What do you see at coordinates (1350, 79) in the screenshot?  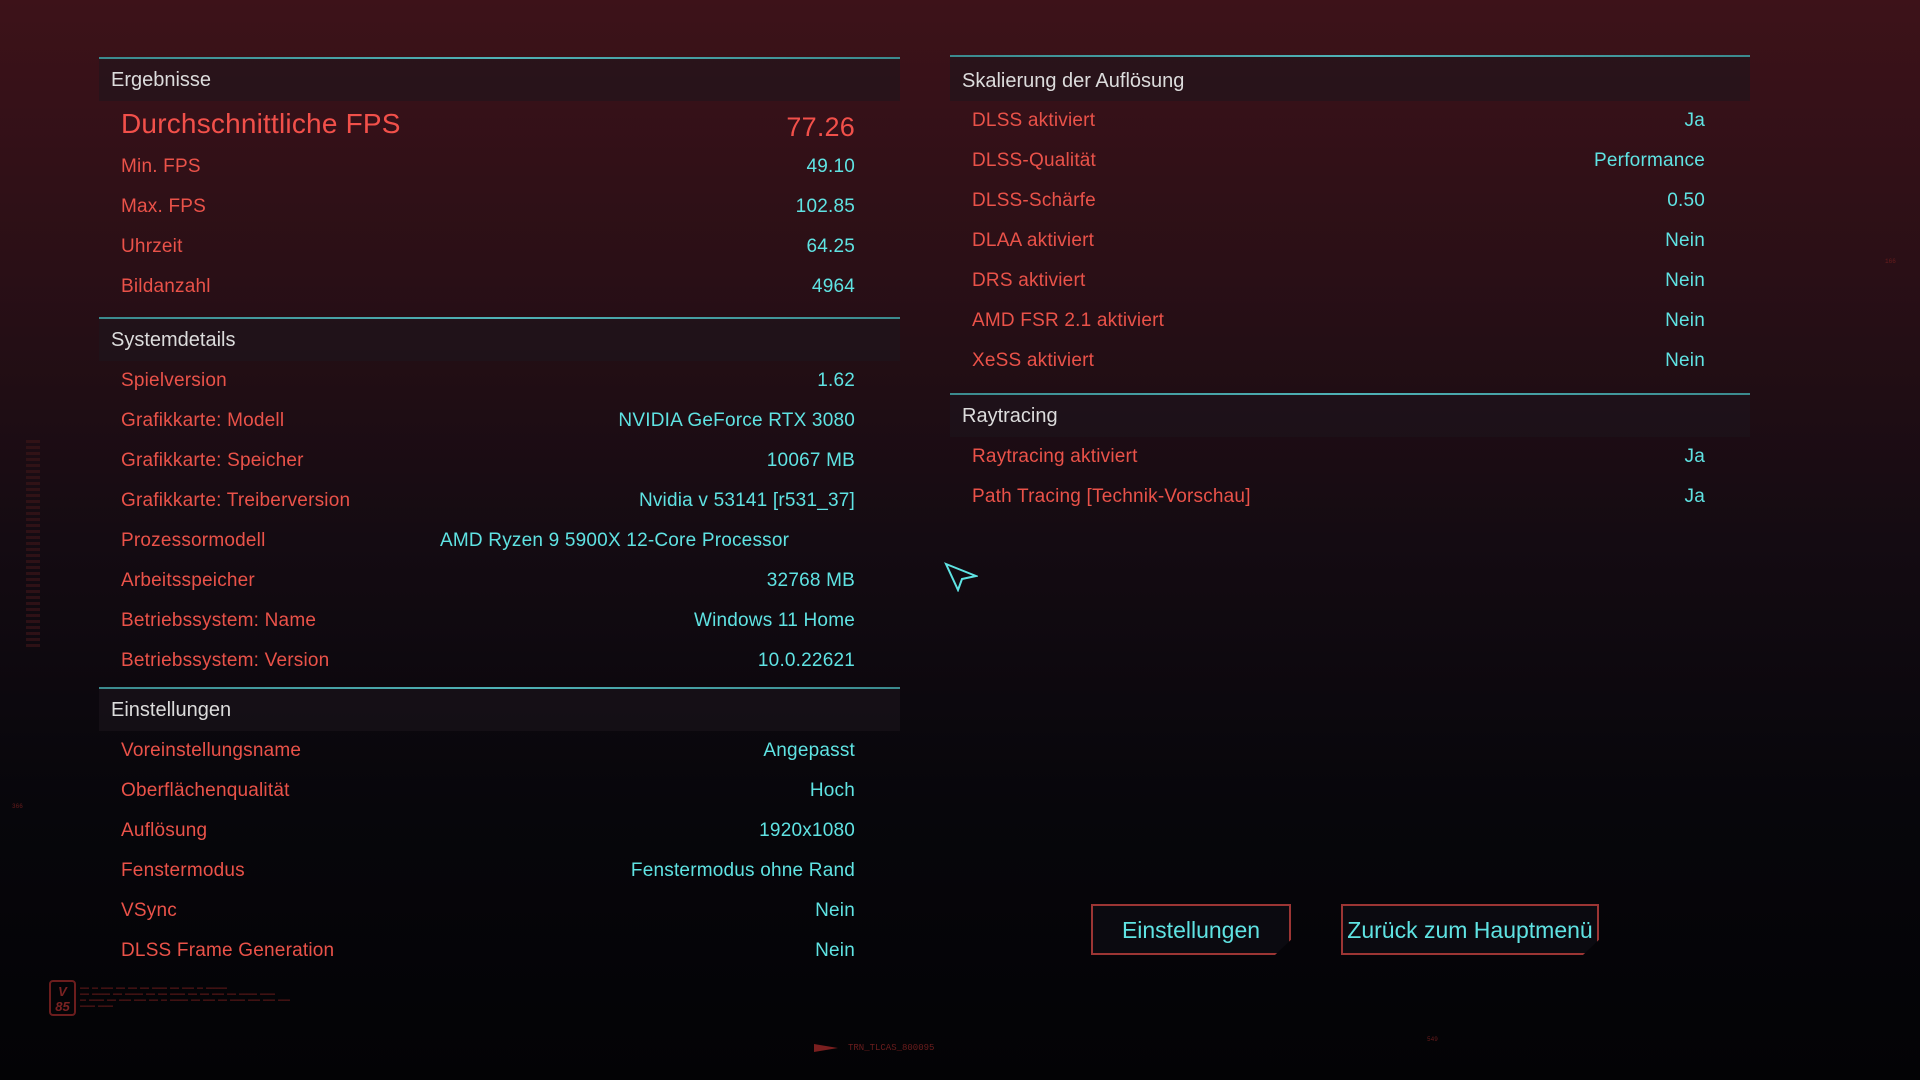 I see `section-title: Skalierung der Auflösung` at bounding box center [1350, 79].